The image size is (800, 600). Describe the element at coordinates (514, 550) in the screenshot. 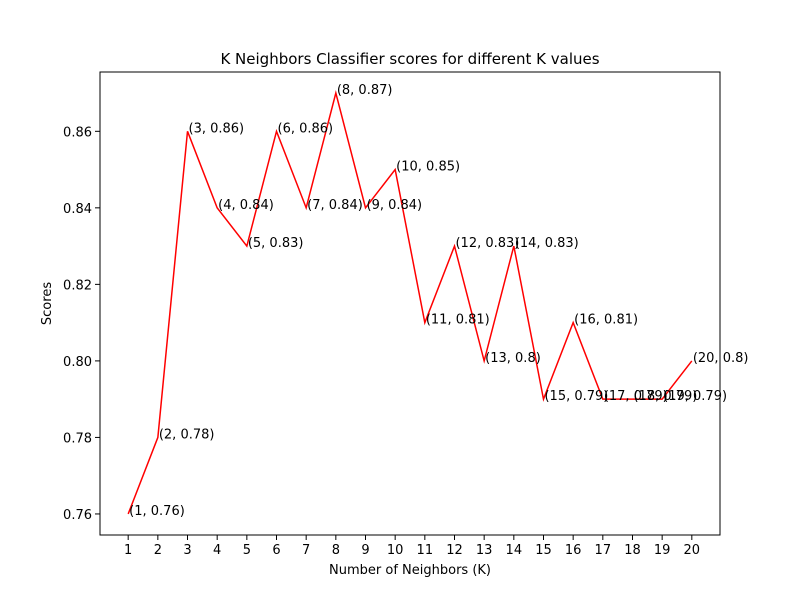

I see `x-tick-label: 14` at that location.